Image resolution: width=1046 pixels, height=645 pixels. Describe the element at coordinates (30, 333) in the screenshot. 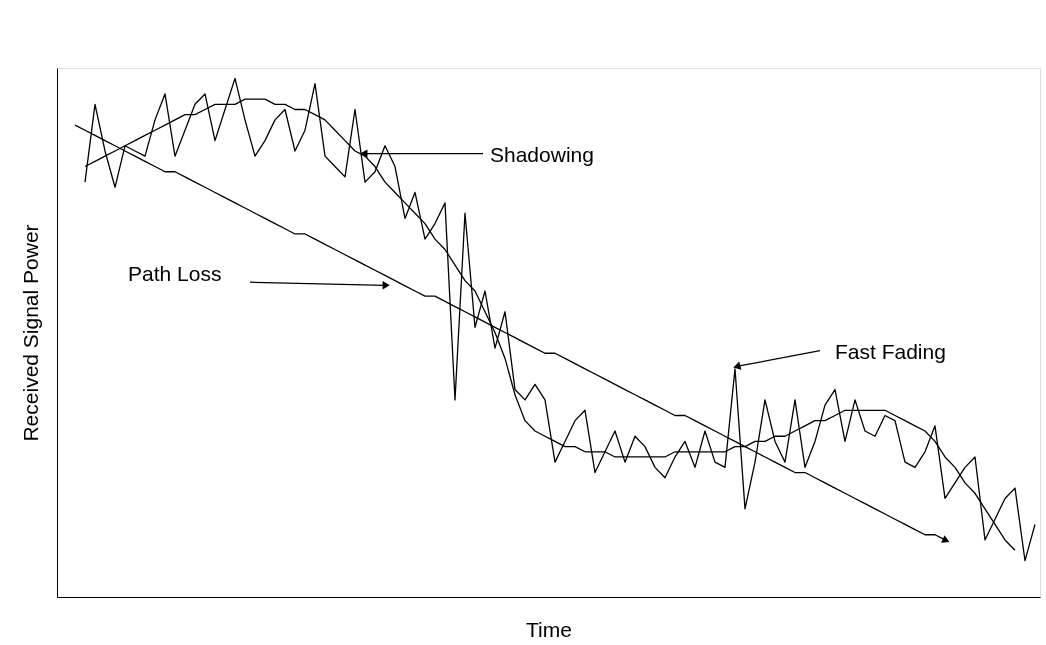

I see `y-axis-title: Received Signal Power` at that location.